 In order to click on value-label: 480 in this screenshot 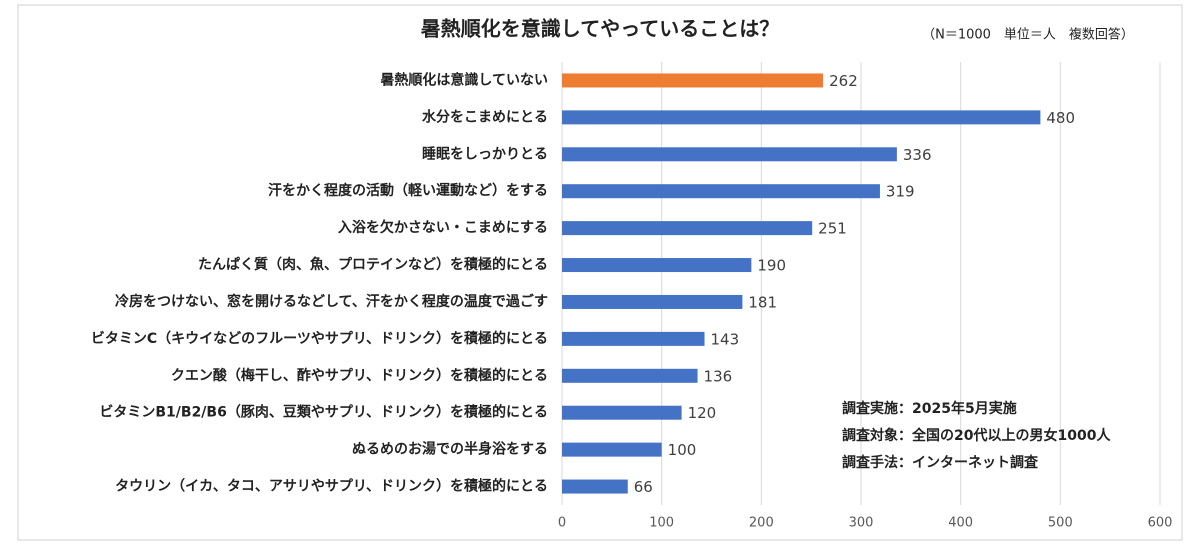, I will do `click(1060, 118)`.